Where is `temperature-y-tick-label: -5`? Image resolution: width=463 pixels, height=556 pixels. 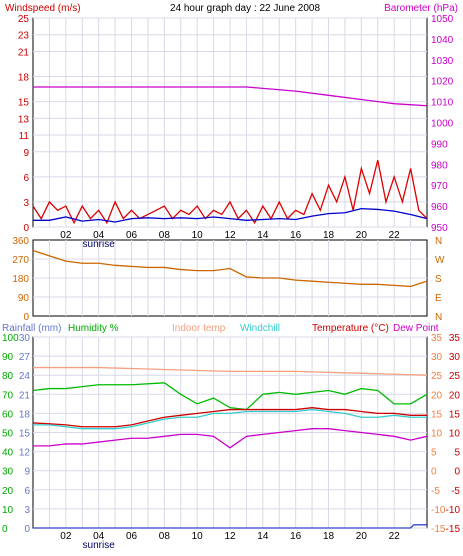 temperature-y-tick-label: -5 is located at coordinates (455, 491).